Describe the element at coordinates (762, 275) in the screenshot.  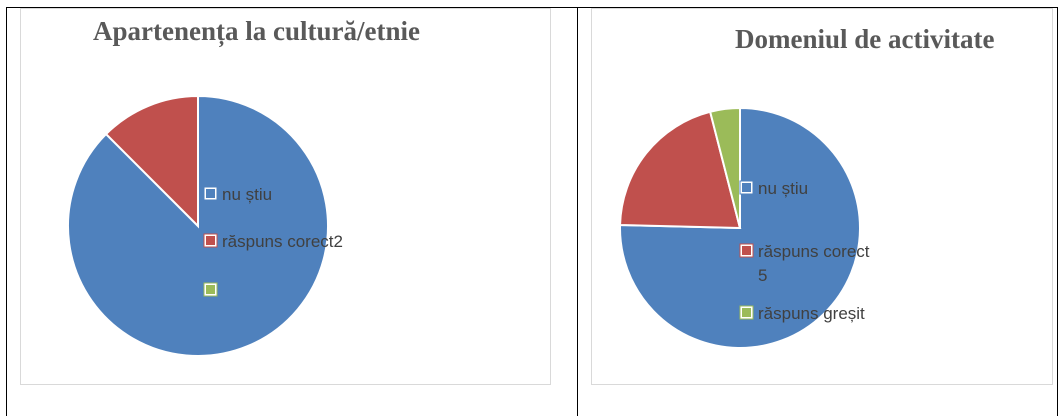
I see `legend-label-cont-1-1: 5` at that location.